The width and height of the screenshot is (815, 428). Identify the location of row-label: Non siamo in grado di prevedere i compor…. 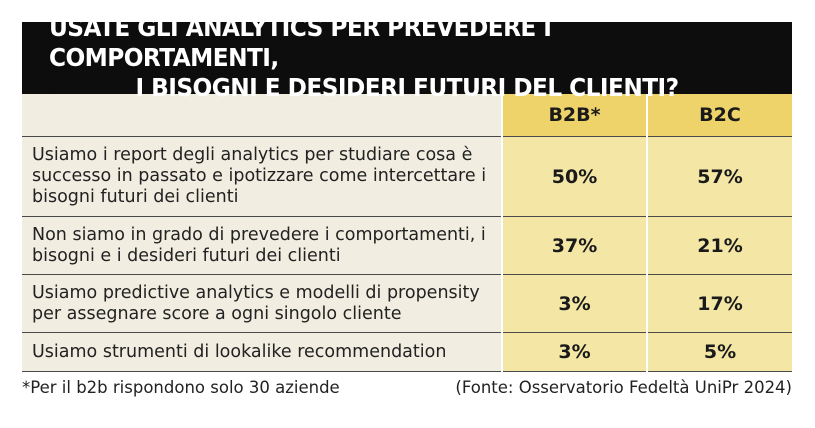
(262, 245).